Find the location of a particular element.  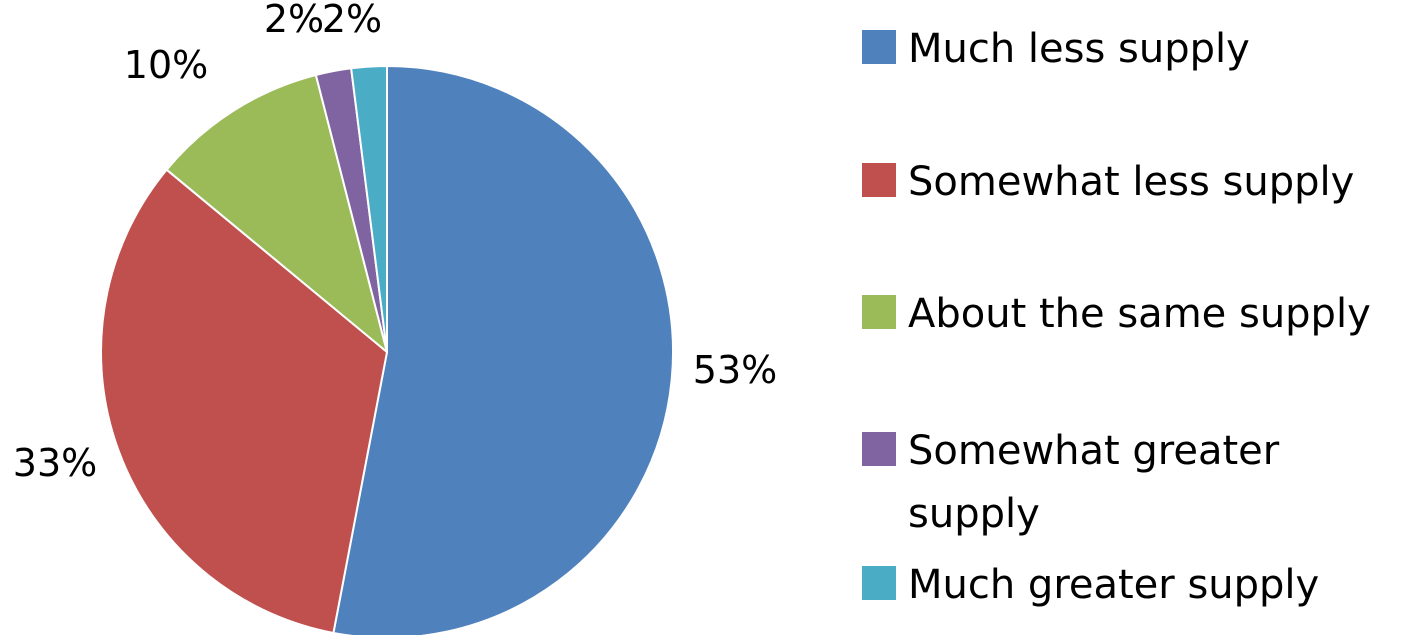

legend-item-1: Much less supply is located at coordinates (1056, 49).